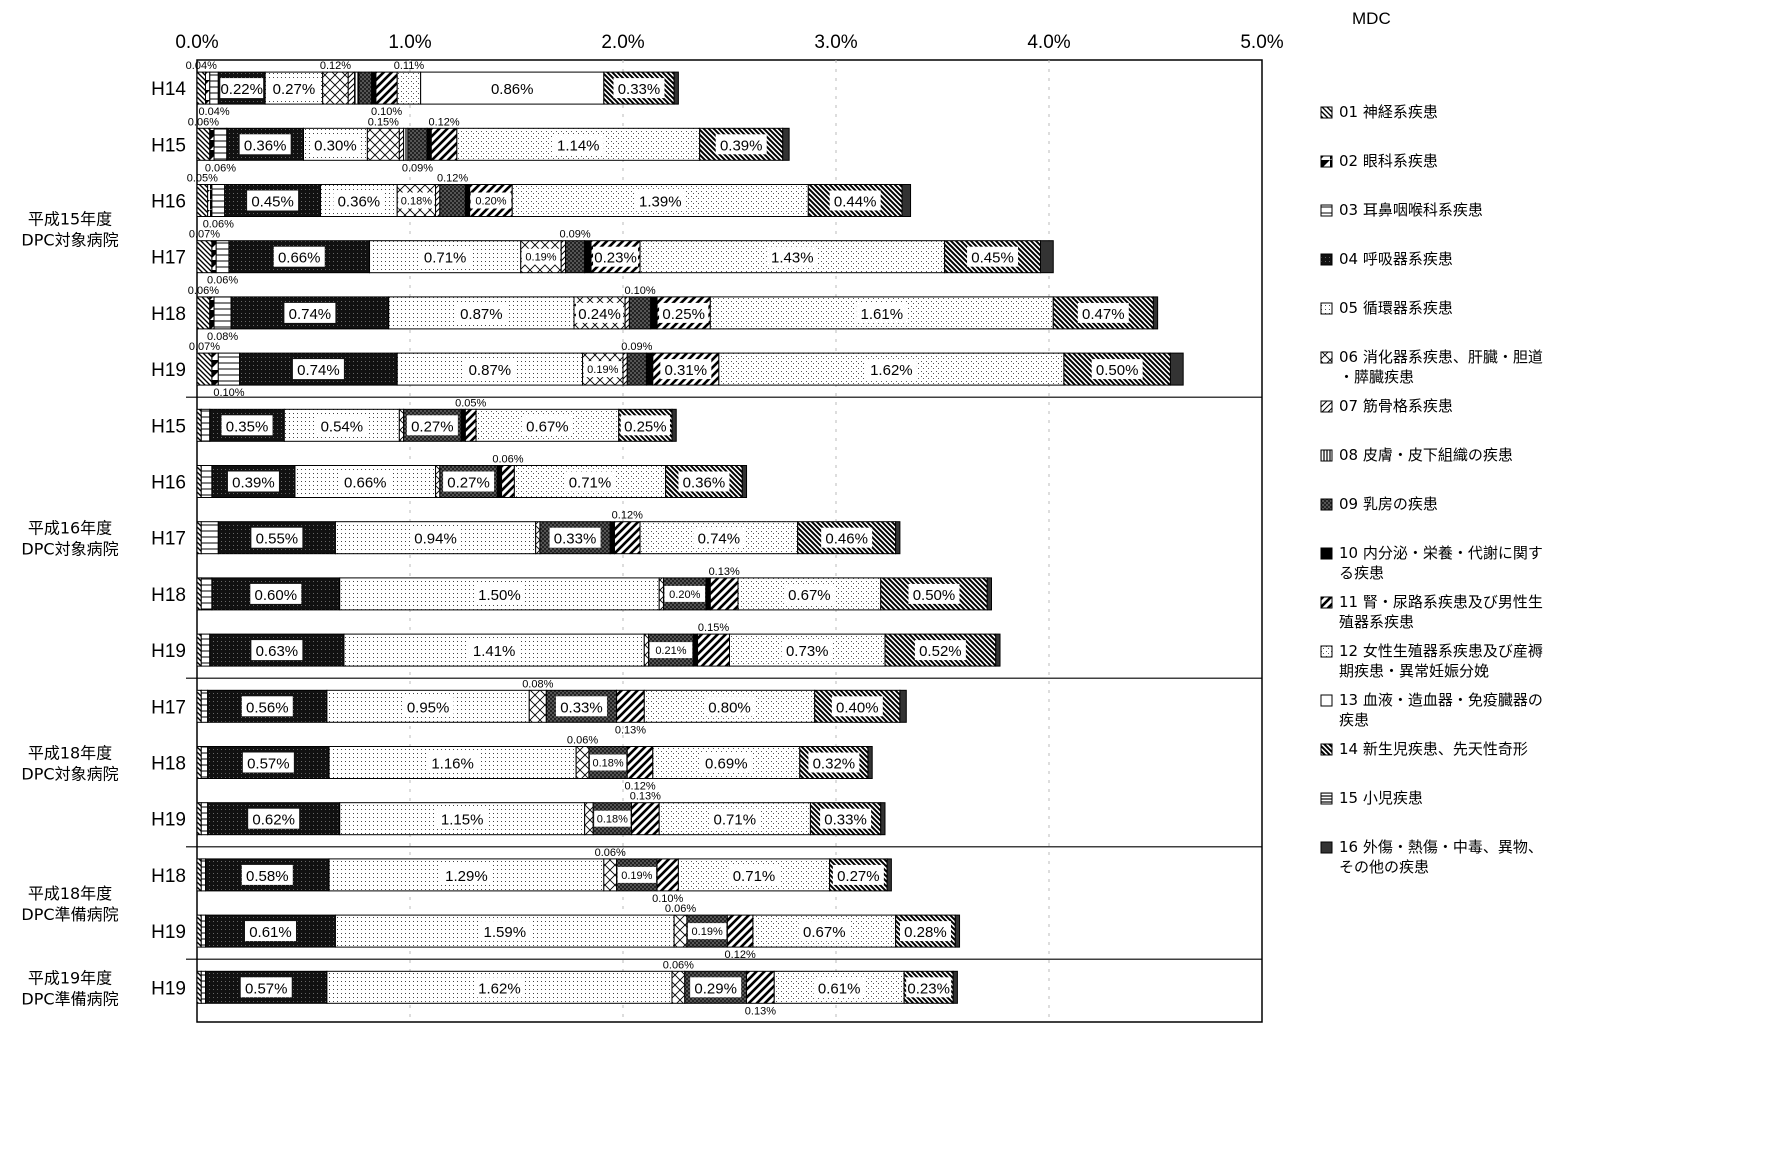 This screenshot has width=1773, height=1159. What do you see at coordinates (607, 764) in the screenshot?
I see `segment-label: 0.18%` at bounding box center [607, 764].